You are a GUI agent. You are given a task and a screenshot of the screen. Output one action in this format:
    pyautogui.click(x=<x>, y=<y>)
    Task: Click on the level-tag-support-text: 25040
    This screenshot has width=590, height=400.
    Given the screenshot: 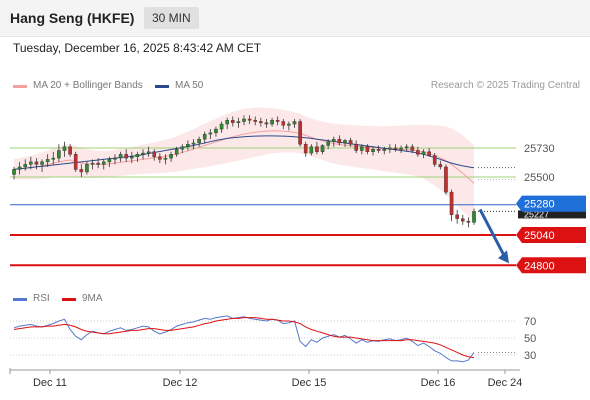 What is the action you would take?
    pyautogui.click(x=539, y=236)
    